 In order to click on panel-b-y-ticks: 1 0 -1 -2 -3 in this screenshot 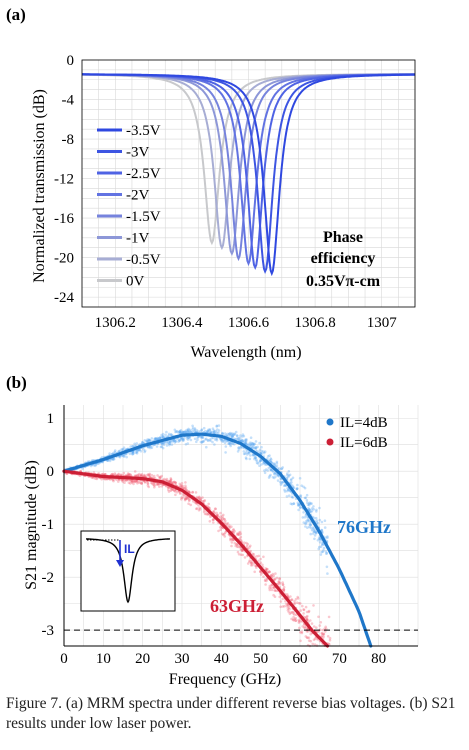, I will do `click(48, 525)`.